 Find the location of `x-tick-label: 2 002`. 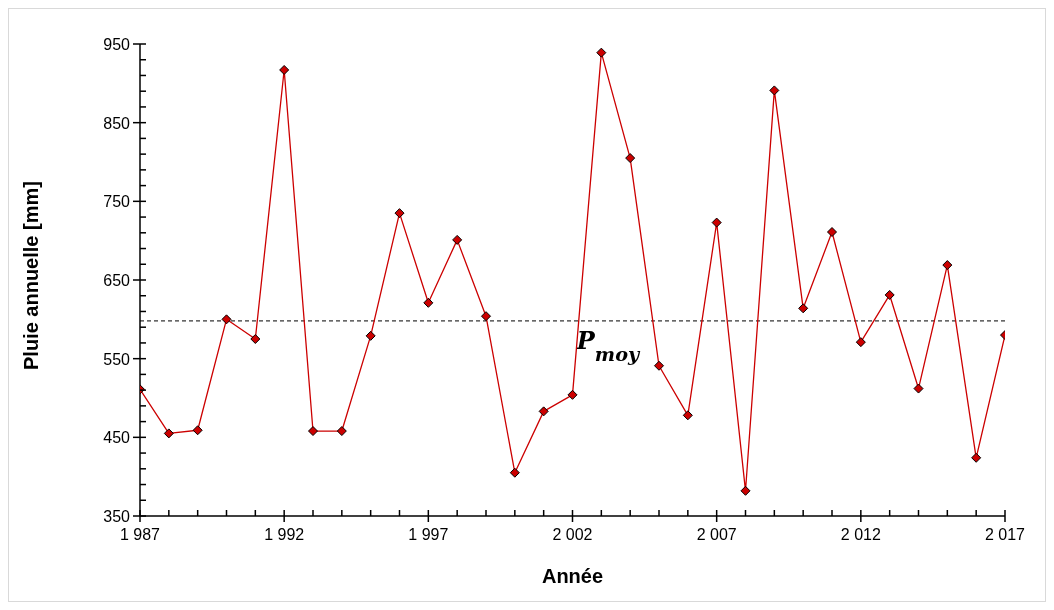

x-tick-label: 2 002 is located at coordinates (572, 534).